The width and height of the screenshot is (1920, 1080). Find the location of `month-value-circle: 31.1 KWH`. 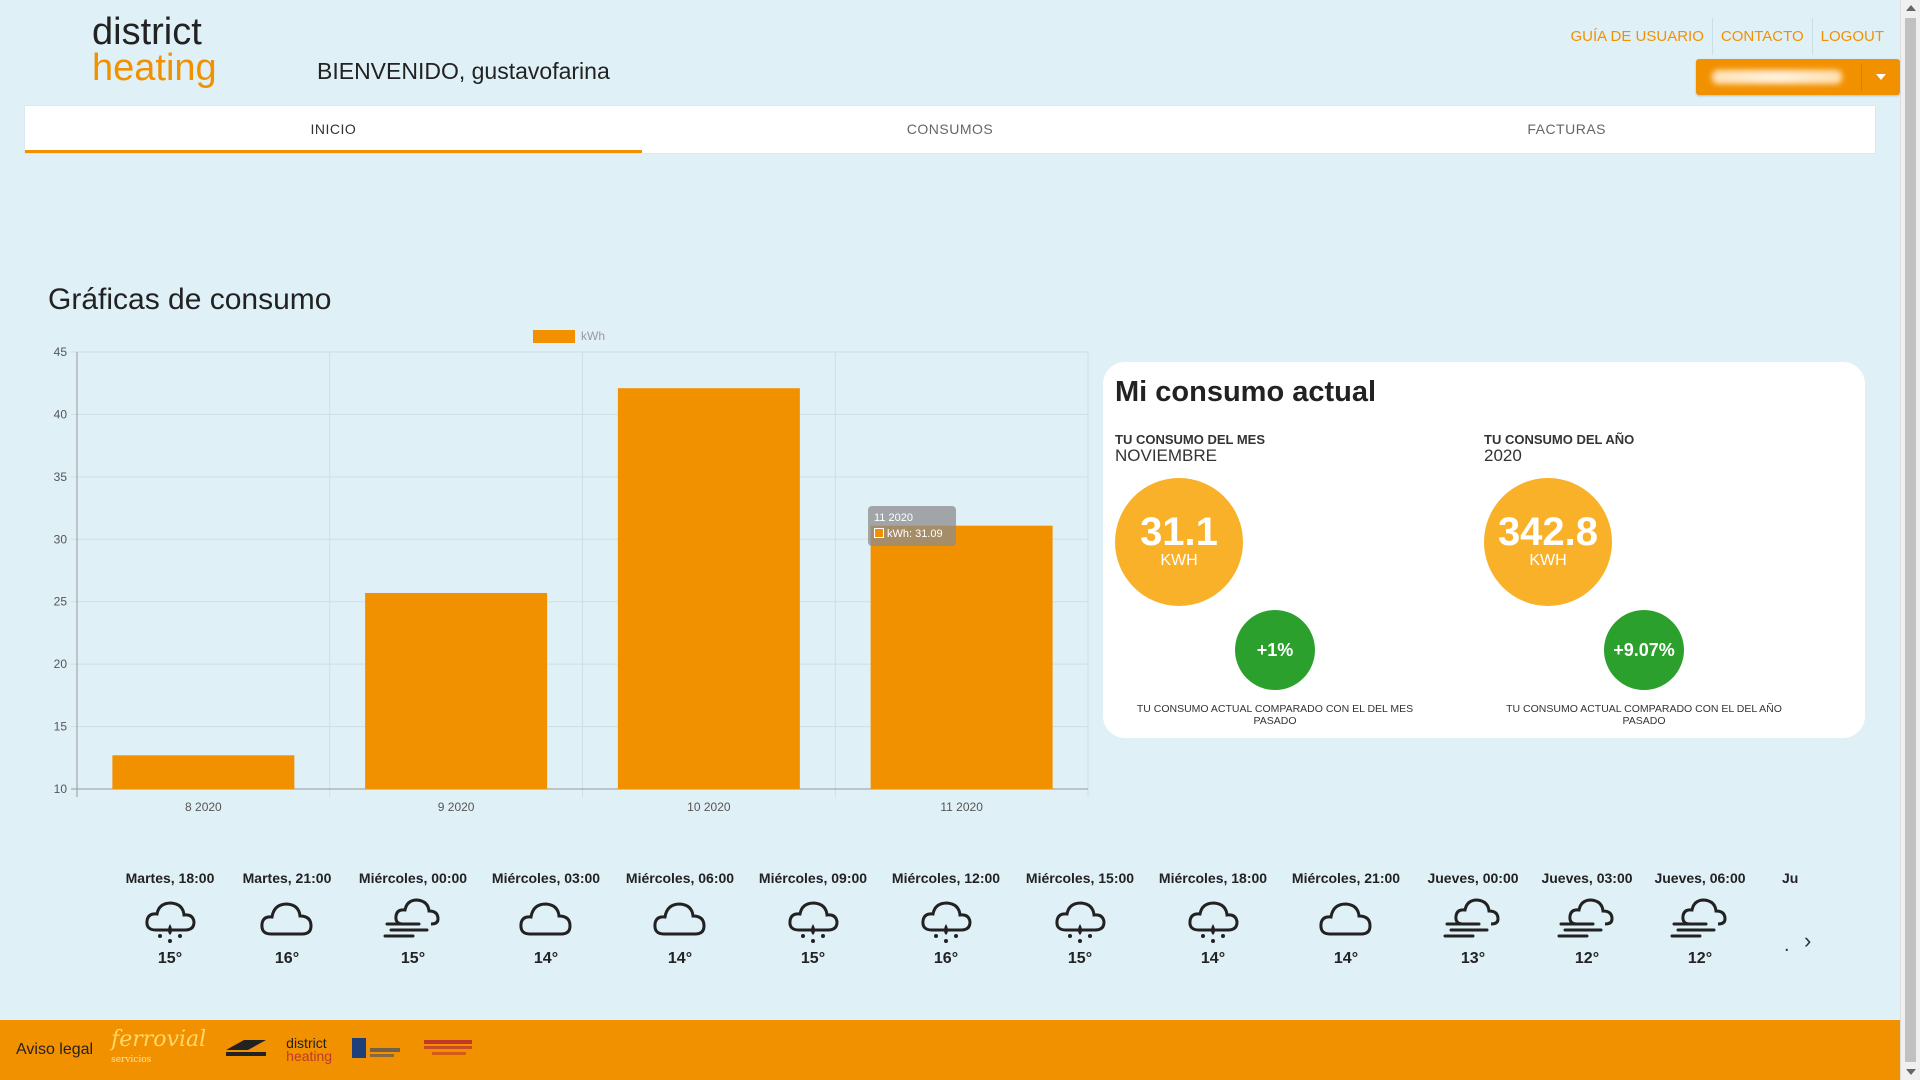

month-value-circle: 31.1 KWH is located at coordinates (1179, 542).